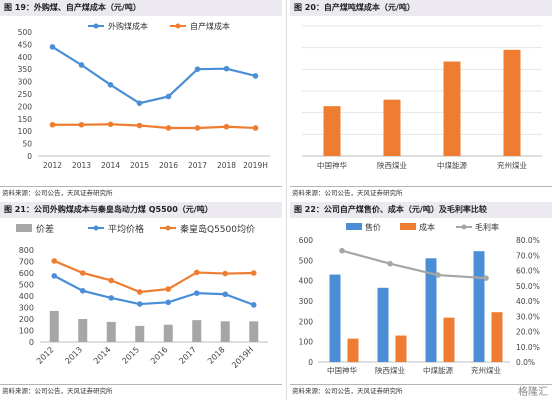 The height and width of the screenshot is (400, 554). What do you see at coordinates (210, 26) in the screenshot?
I see `legend-label: 自产煤成本` at bounding box center [210, 26].